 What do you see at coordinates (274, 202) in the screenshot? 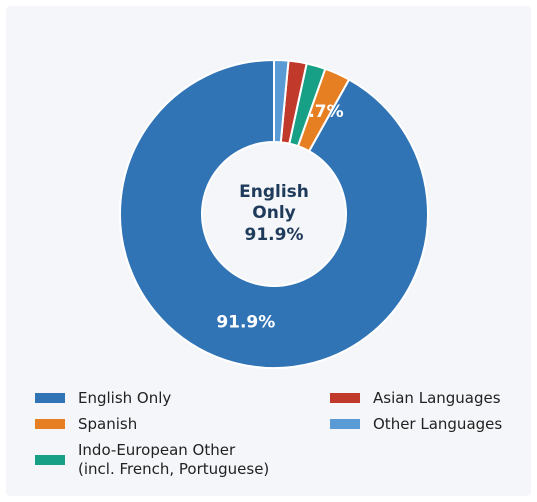
I see `center-label: English Only` at bounding box center [274, 202].